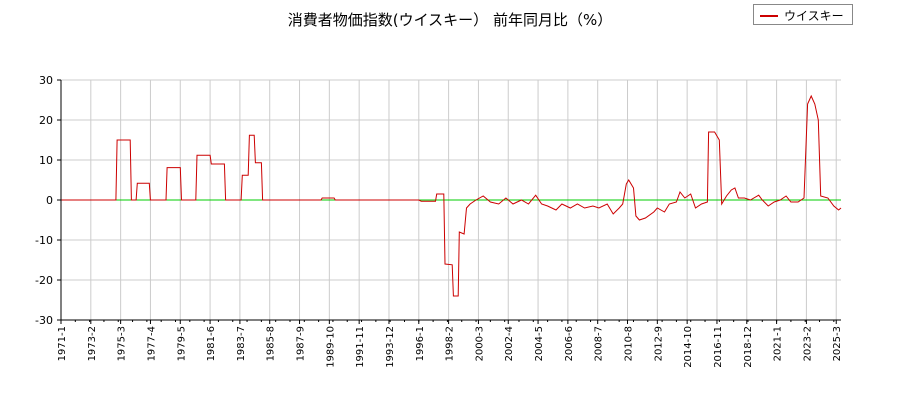  Describe the element at coordinates (44, 240) in the screenshot. I see `y-tick-label: -10` at that location.